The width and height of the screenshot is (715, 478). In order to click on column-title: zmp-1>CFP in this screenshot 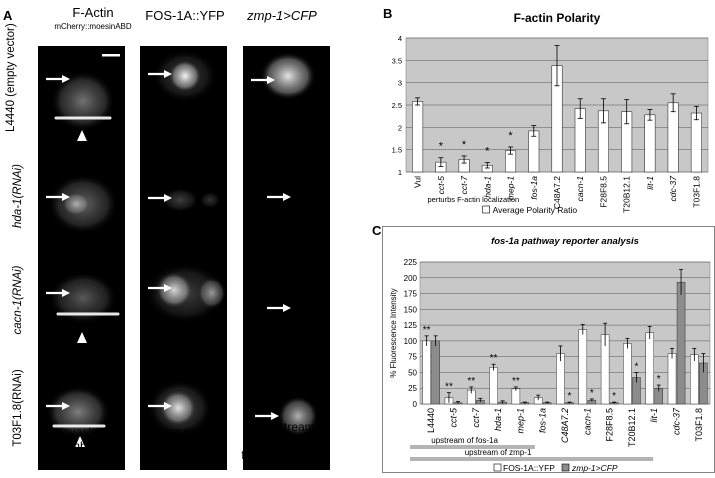, I will do `click(282, 15)`.